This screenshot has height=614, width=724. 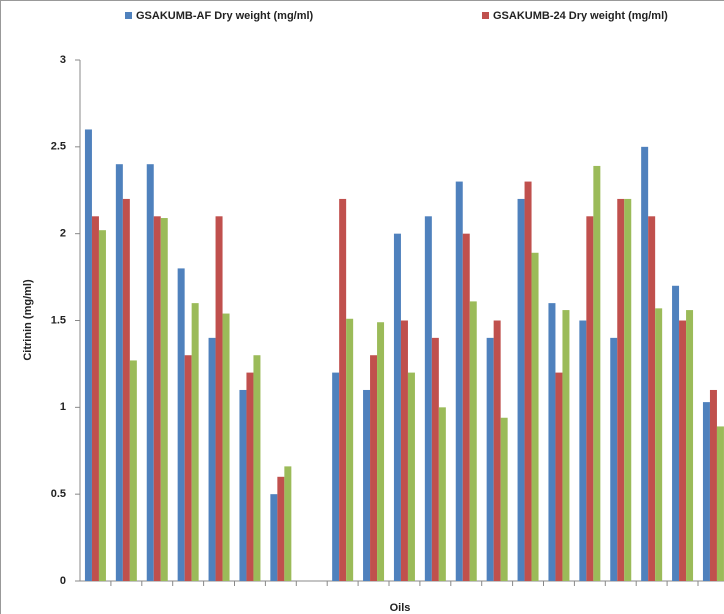 I want to click on x-axis-title: Oils, so click(x=400, y=608).